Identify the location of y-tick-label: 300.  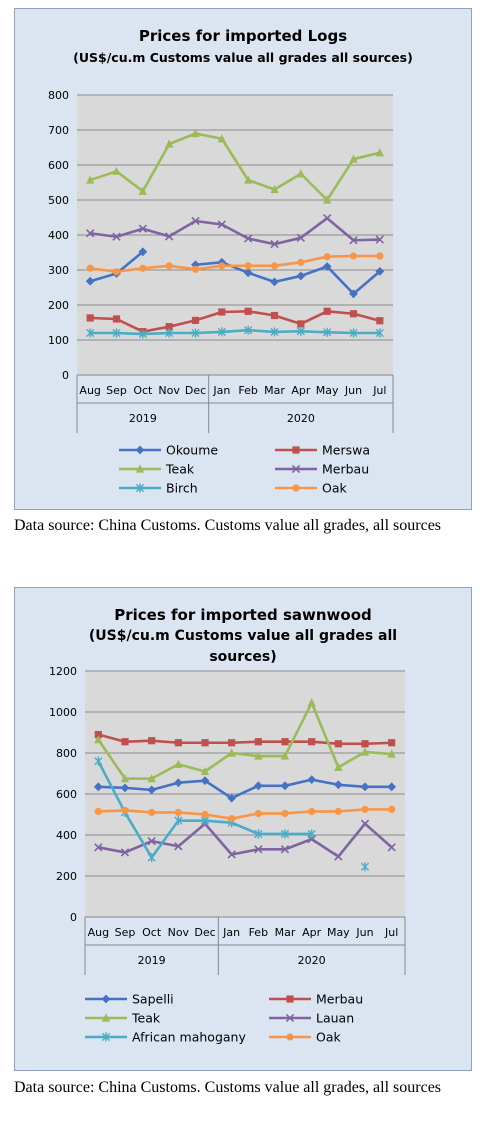
(58, 270).